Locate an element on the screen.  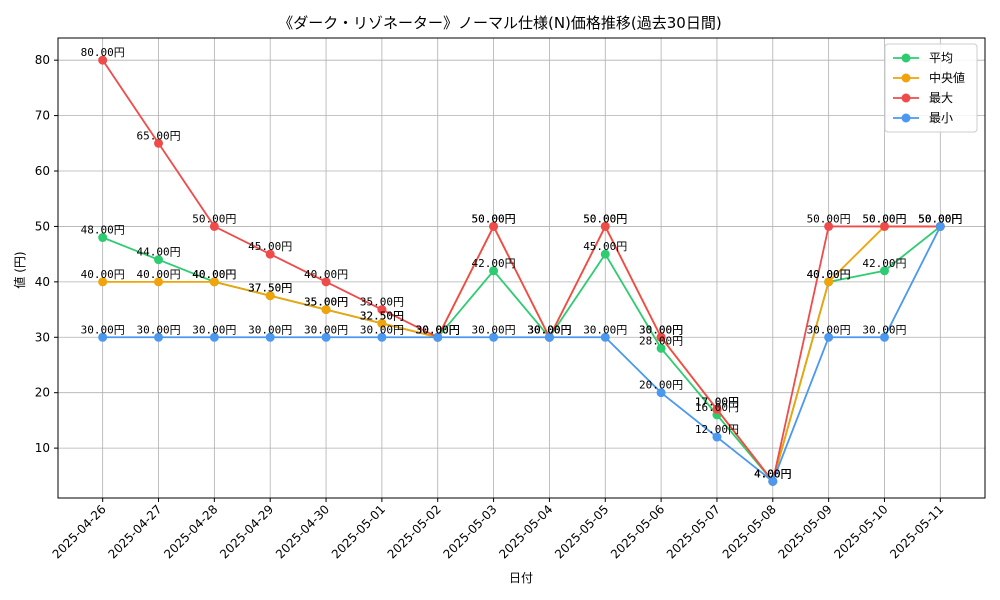
y-tick-label: 70 is located at coordinates (42, 116).